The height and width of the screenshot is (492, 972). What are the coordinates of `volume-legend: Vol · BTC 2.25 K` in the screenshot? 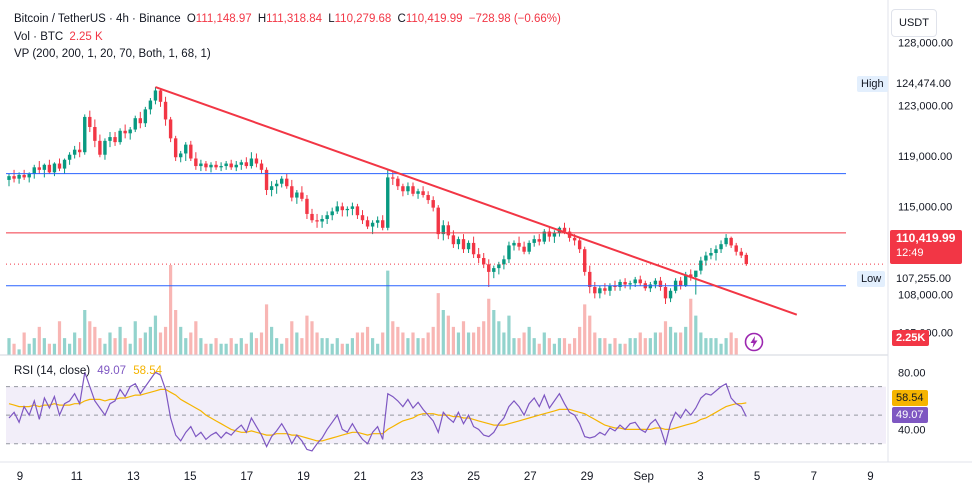 It's located at (60, 37).